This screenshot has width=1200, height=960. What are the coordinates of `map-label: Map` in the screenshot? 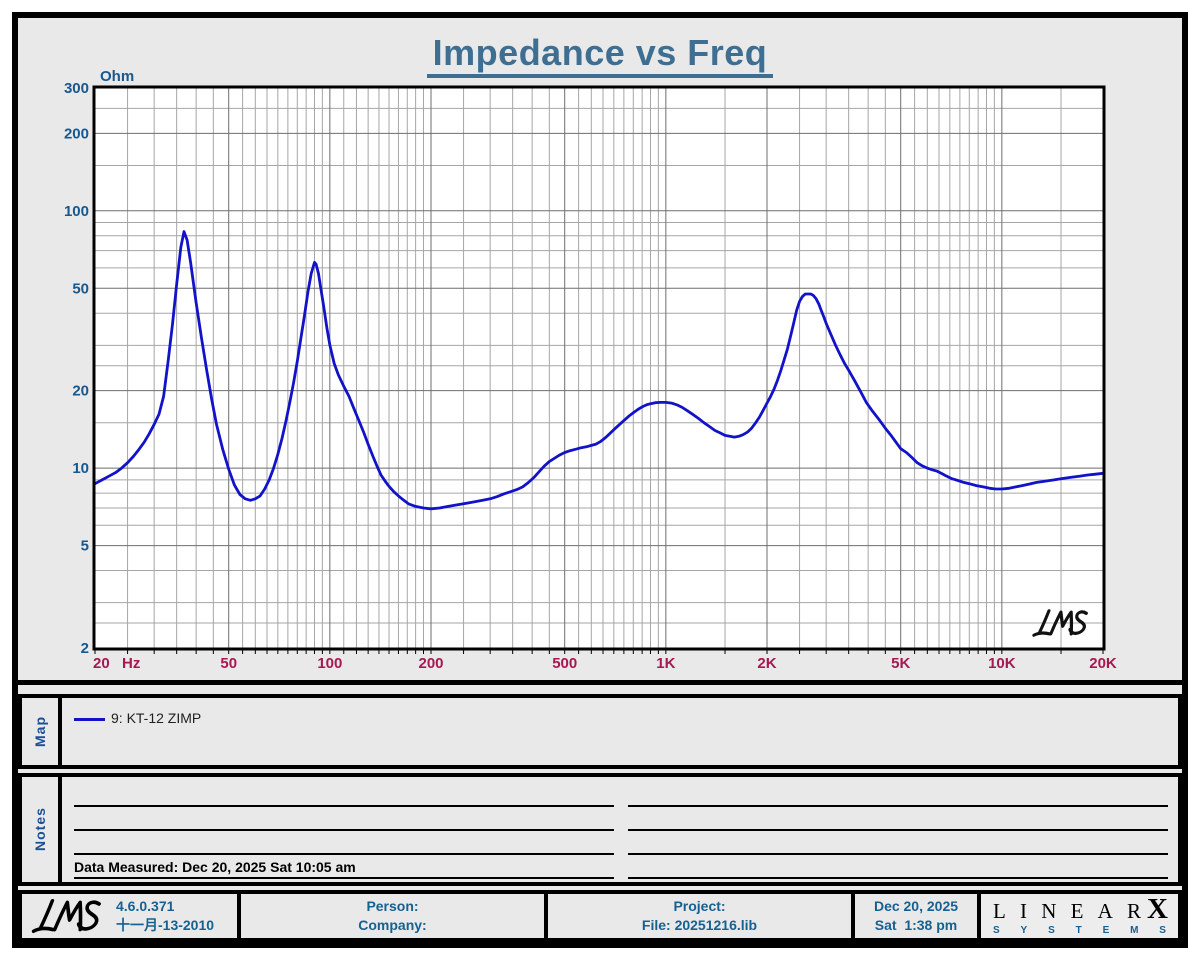 It's located at (40, 731).